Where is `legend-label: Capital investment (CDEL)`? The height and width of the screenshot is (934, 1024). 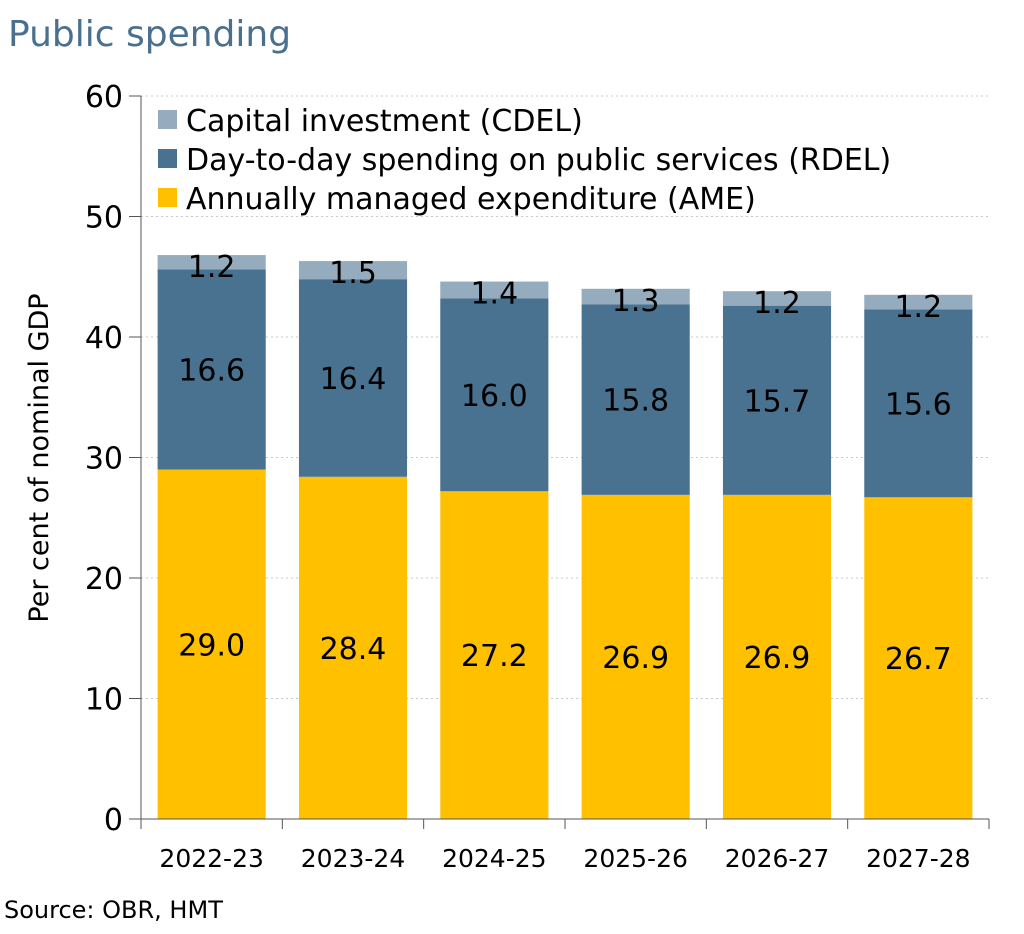
legend-label: Capital investment (CDEL) is located at coordinates (384, 121).